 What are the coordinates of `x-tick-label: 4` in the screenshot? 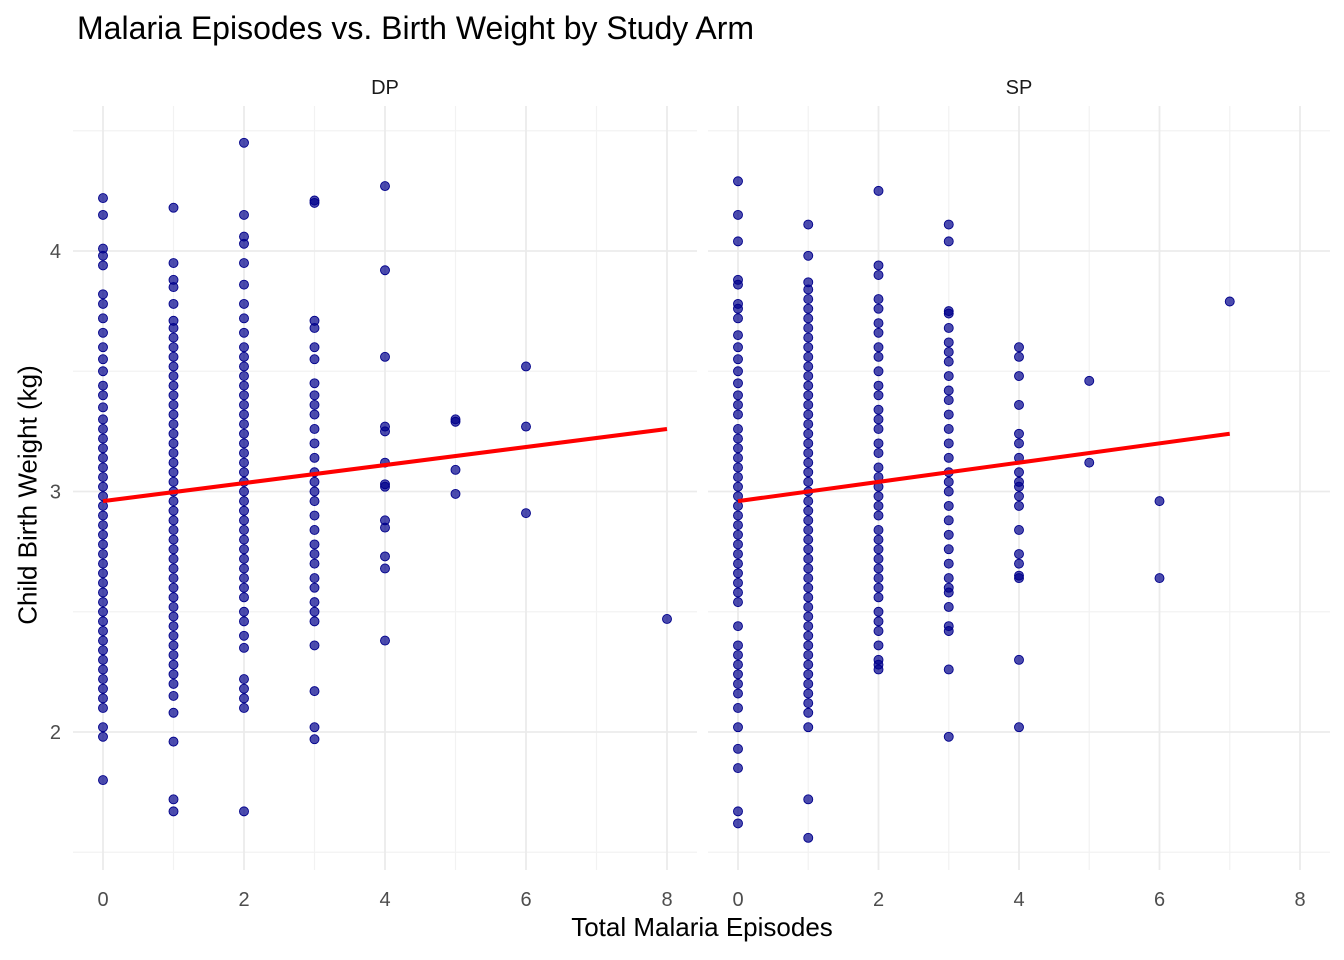 It's located at (384, 900).